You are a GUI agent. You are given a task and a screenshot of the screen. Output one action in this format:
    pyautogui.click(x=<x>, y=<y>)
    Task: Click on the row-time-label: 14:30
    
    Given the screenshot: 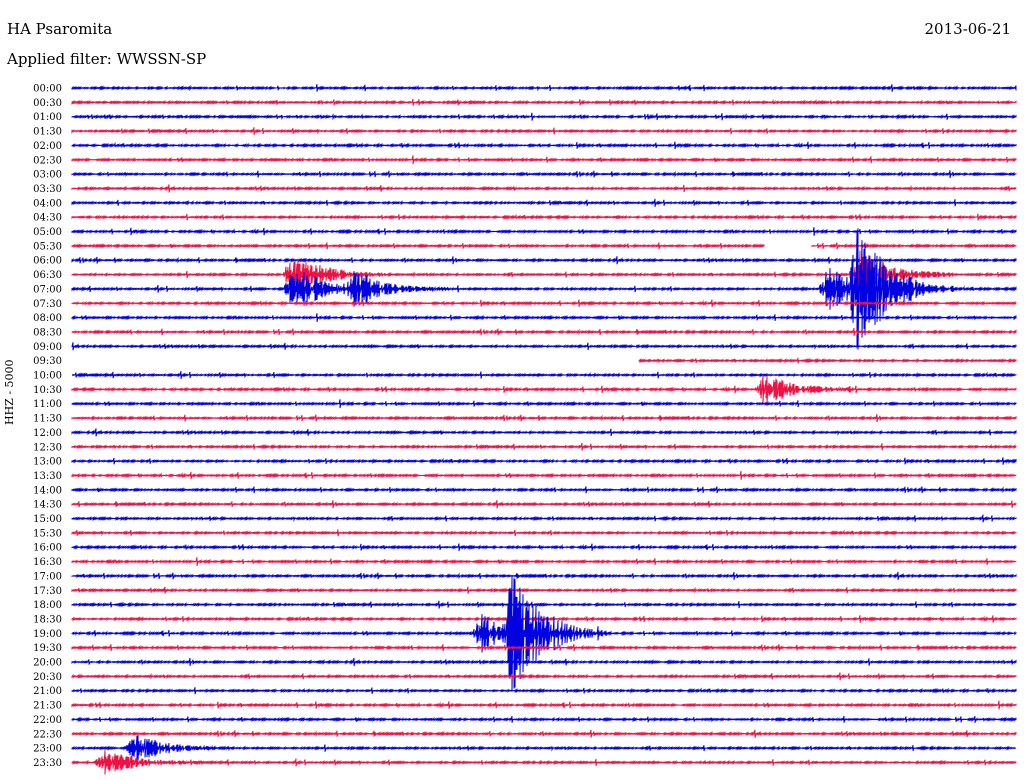 What is the action you would take?
    pyautogui.click(x=47, y=505)
    